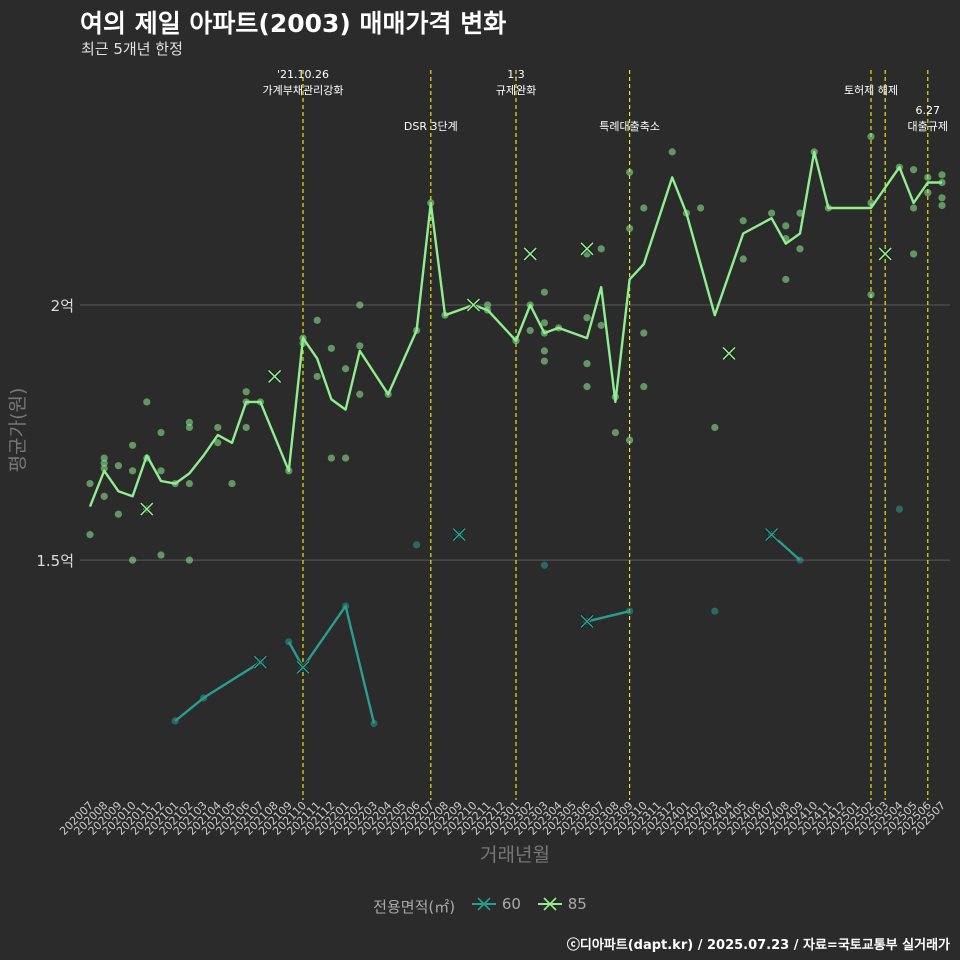  What do you see at coordinates (516, 74) in the screenshot?
I see `event-annotation: 1.3` at bounding box center [516, 74].